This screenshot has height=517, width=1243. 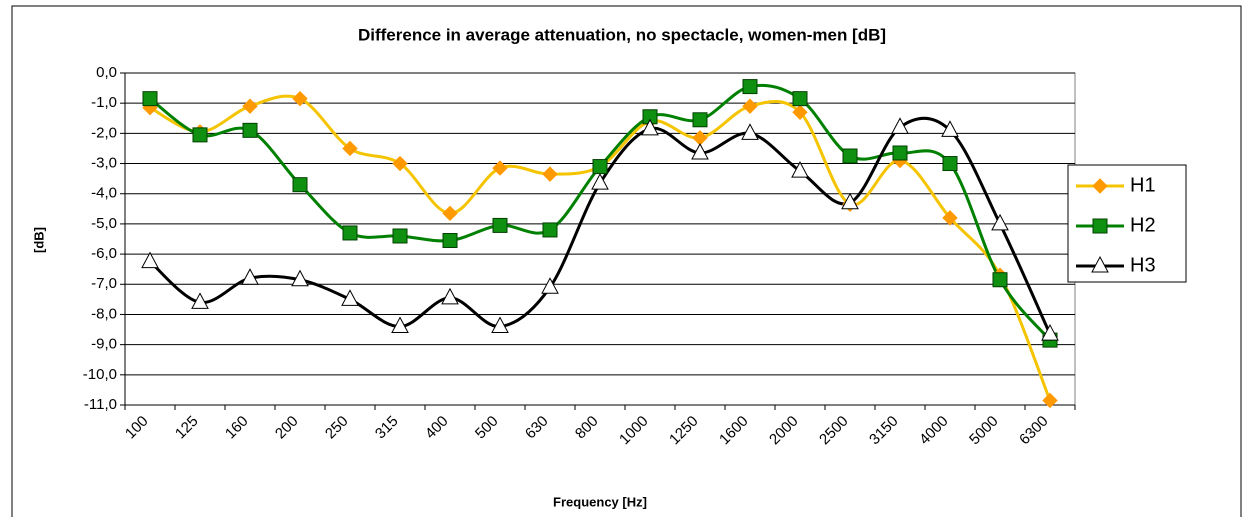 I want to click on y-tick-label: -2,0, so click(x=104, y=132).